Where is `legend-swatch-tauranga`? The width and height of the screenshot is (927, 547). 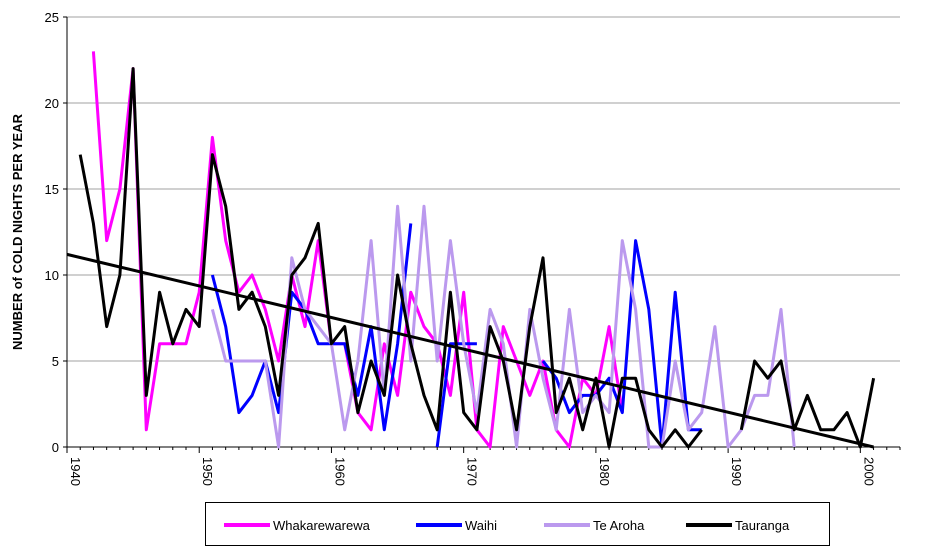 legend-swatch-tauranga is located at coordinates (709, 525).